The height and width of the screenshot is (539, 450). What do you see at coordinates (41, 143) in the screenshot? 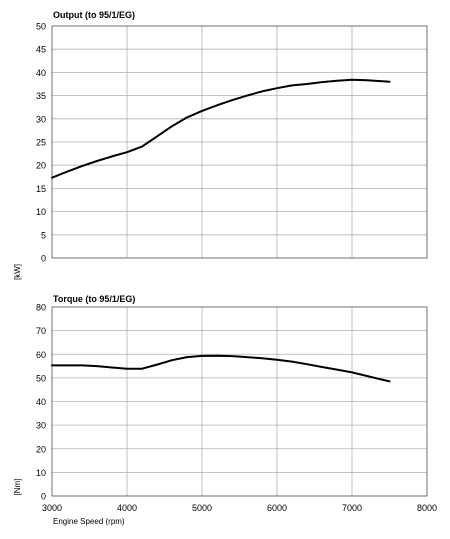
I see `output-y-tick-25: 25` at bounding box center [41, 143].